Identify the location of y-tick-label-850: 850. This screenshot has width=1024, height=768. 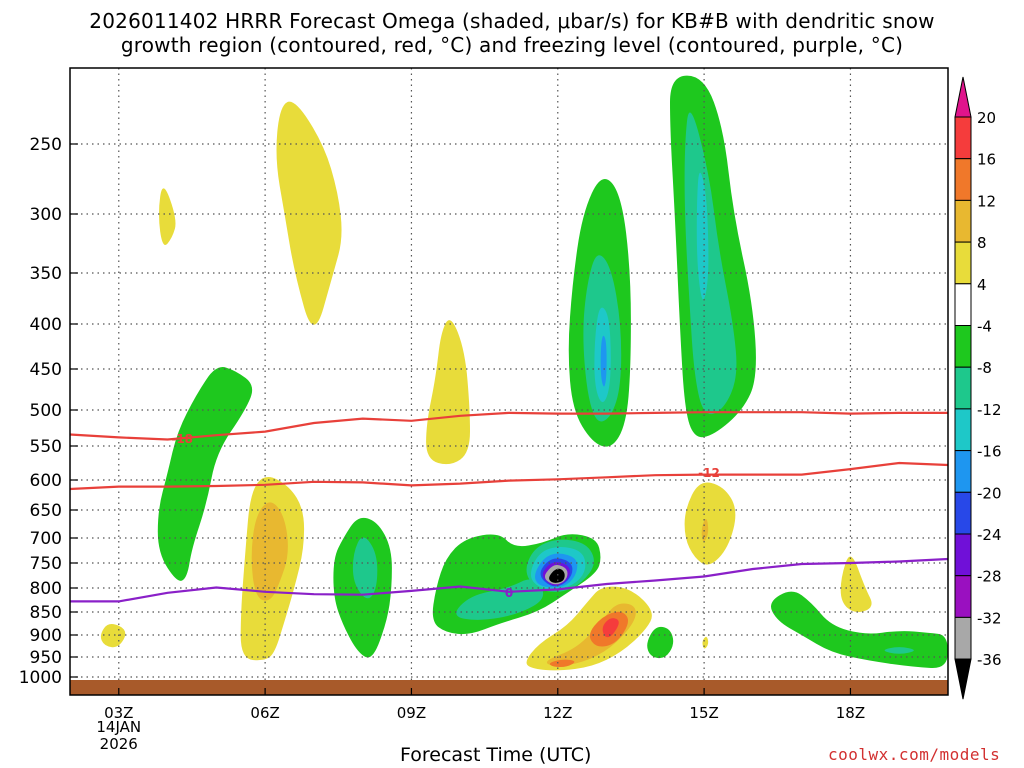
(46, 613).